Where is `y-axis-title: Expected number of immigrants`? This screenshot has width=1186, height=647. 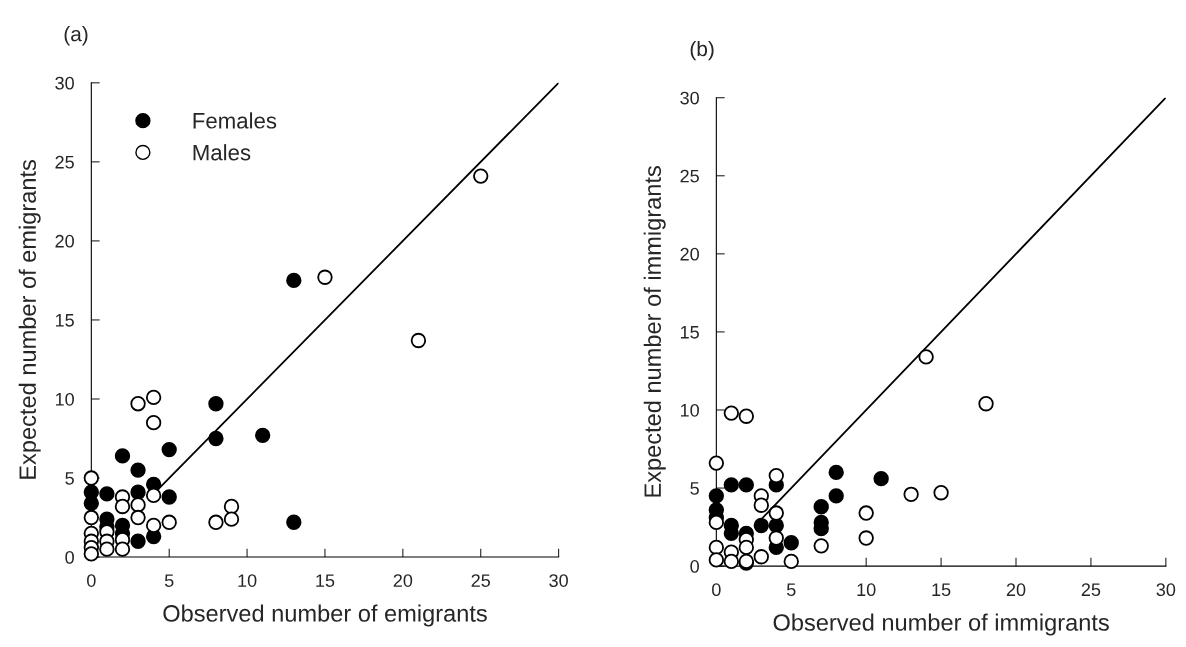 y-axis-title: Expected number of immigrants is located at coordinates (654, 331).